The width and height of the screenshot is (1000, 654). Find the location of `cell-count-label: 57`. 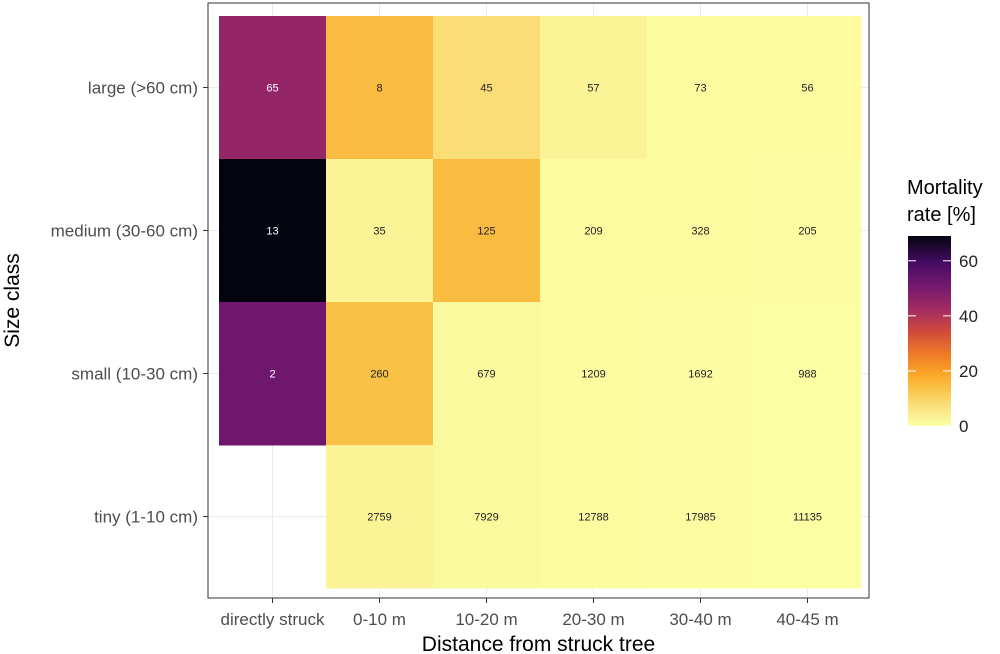

cell-count-label: 57 is located at coordinates (593, 89).